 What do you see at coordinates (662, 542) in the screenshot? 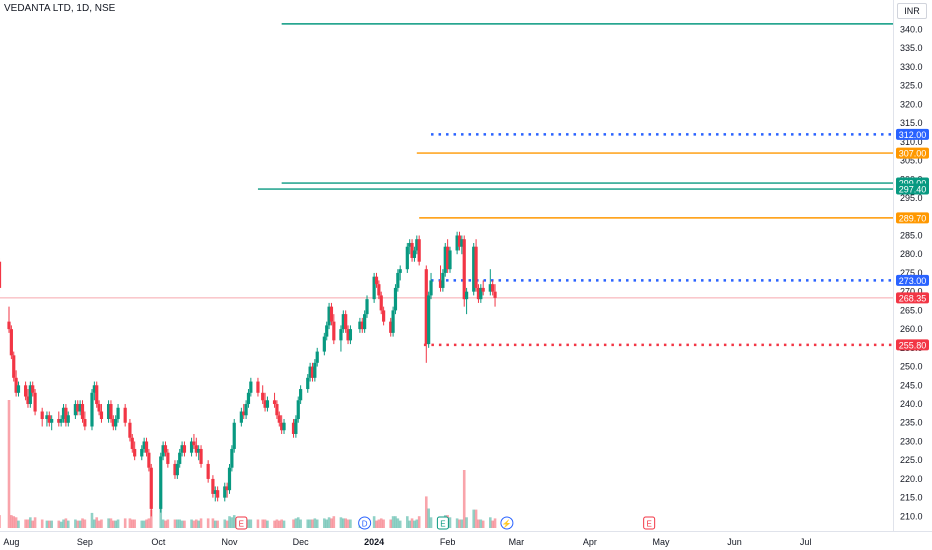
I see `x-tick-label: May` at bounding box center [662, 542].